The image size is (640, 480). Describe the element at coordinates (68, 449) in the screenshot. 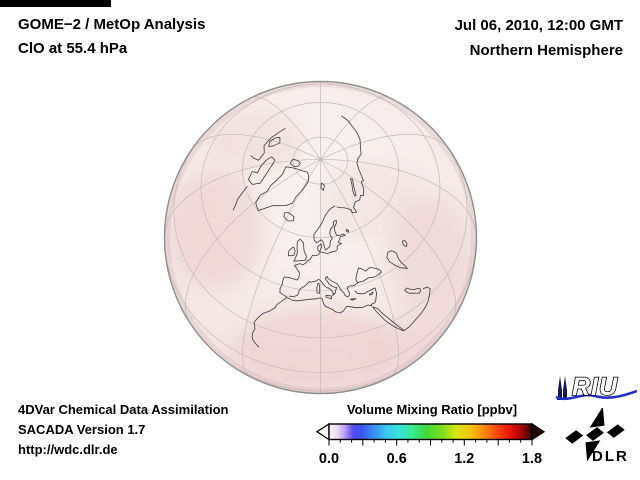

I see `credit-line-3: http://wdc.dlr.de` at that location.